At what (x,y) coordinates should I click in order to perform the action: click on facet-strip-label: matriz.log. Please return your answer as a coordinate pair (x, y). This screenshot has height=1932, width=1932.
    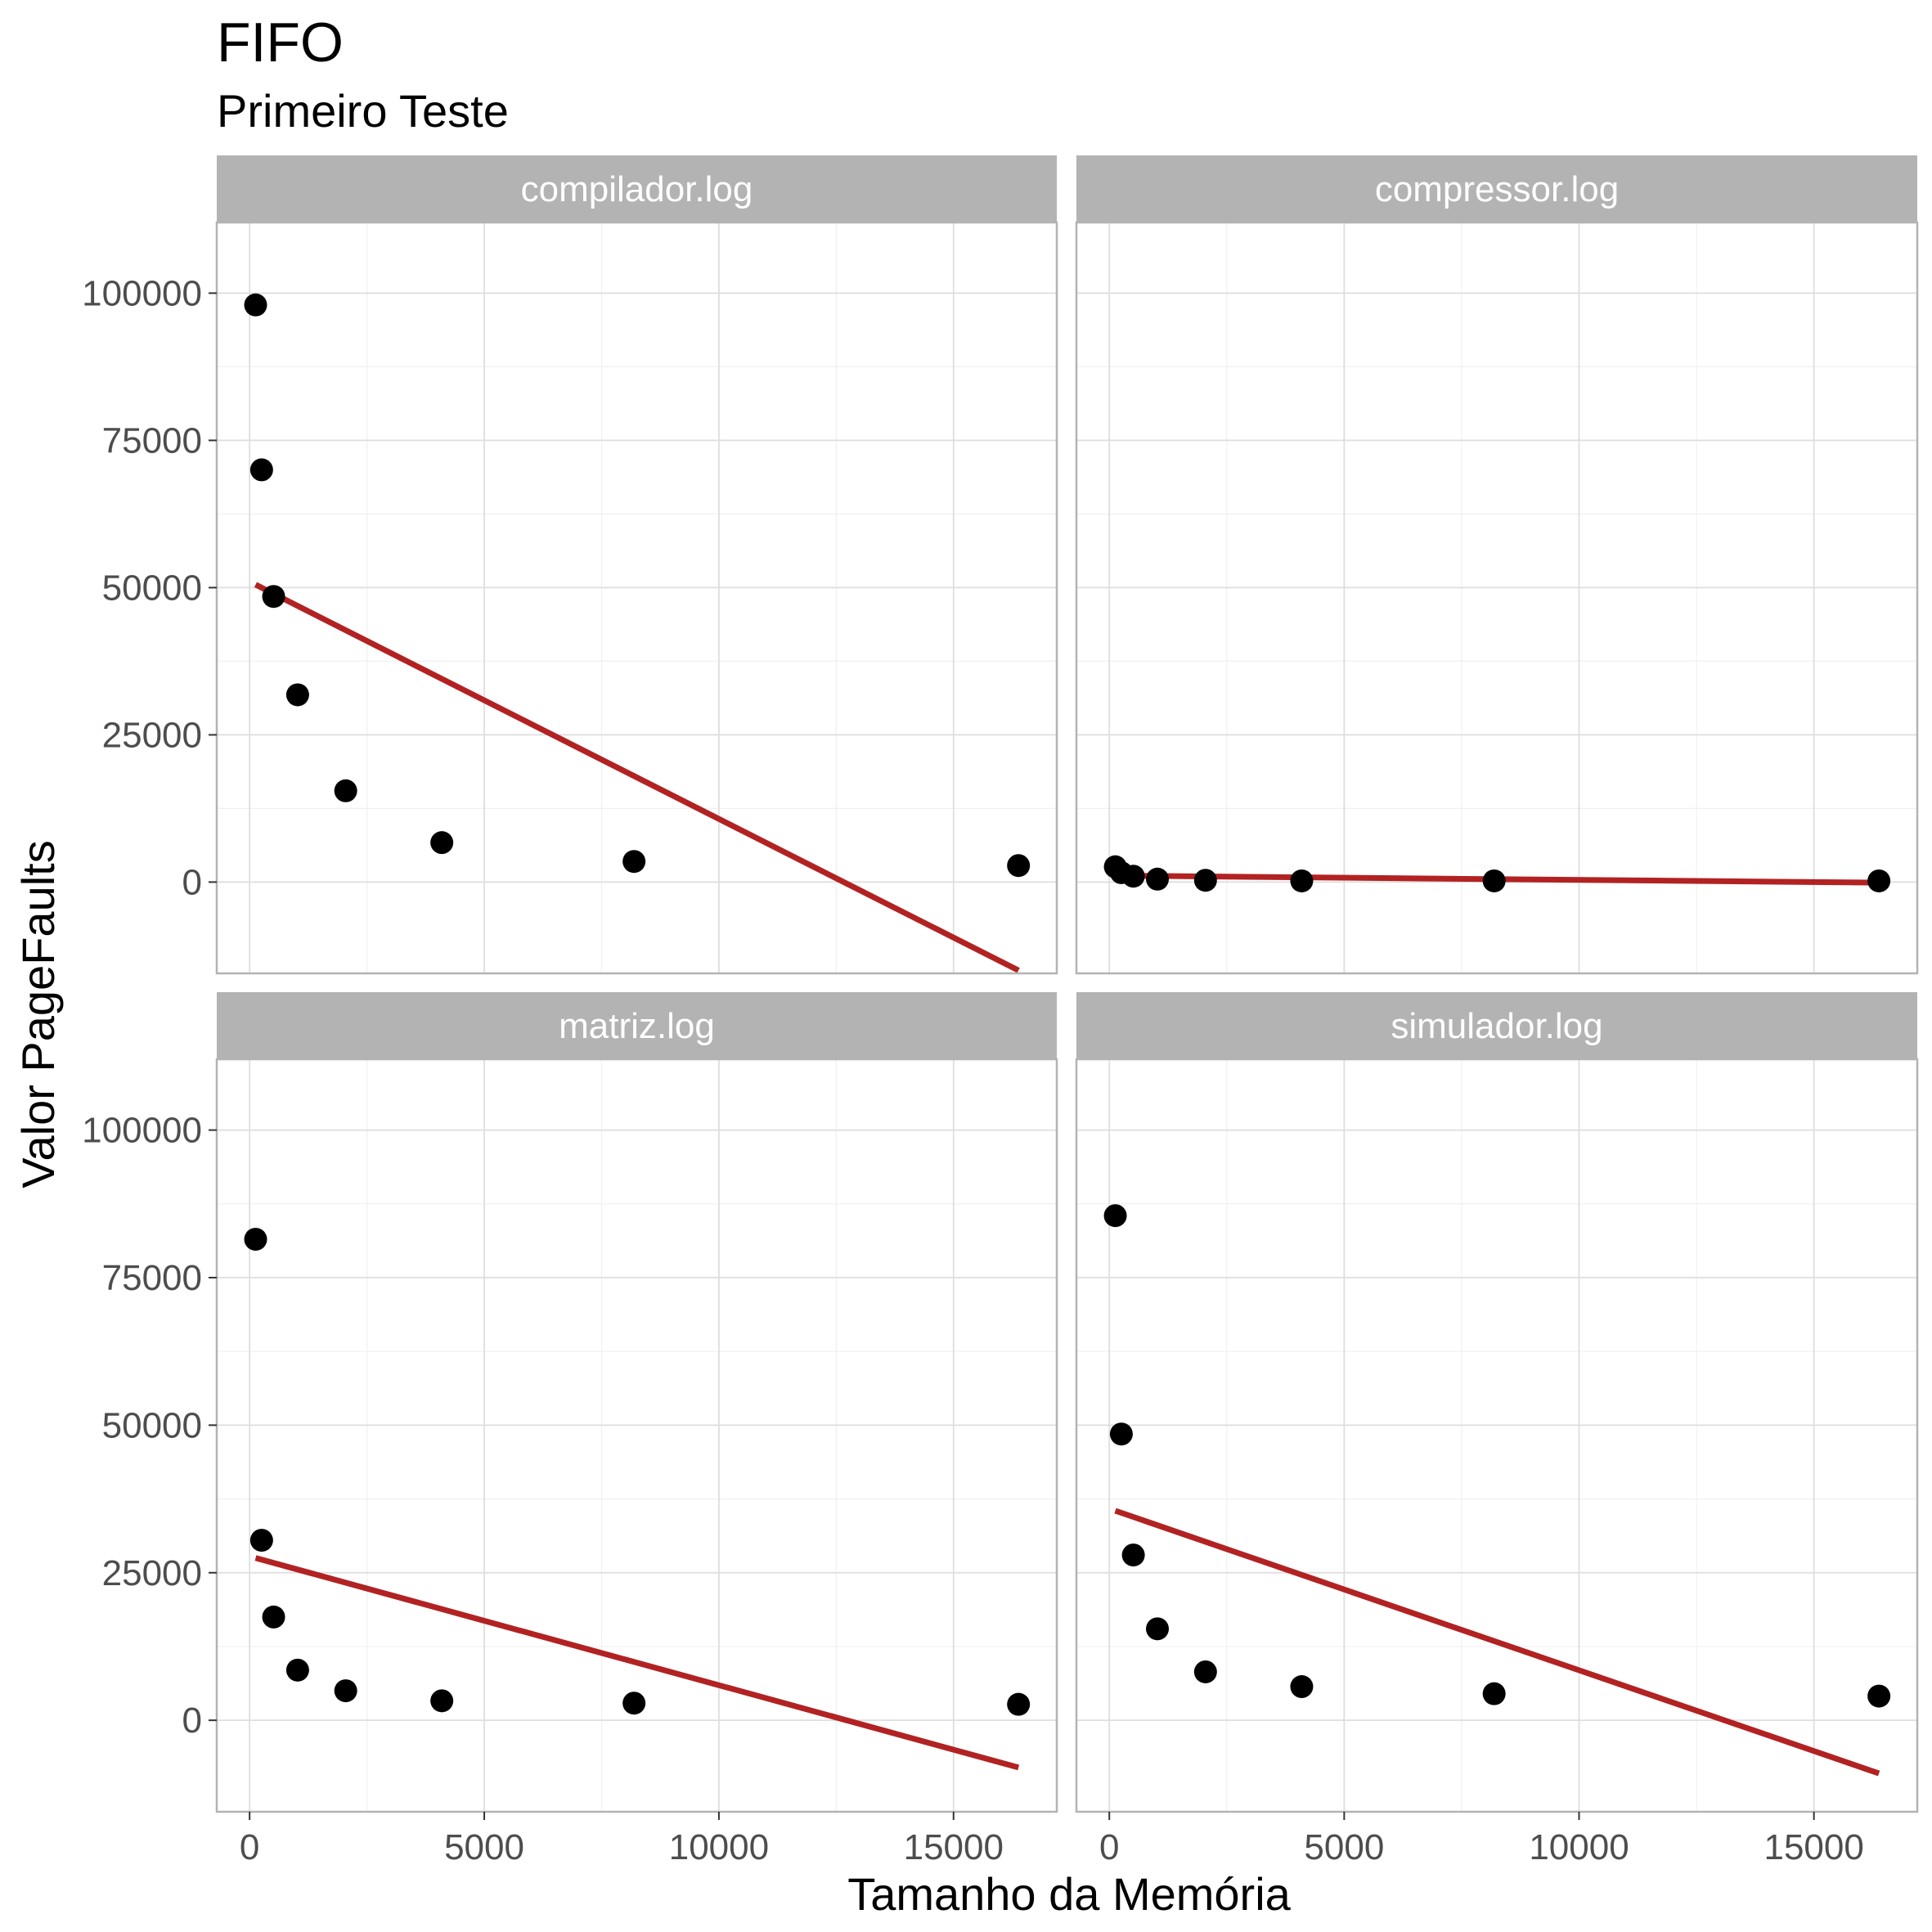
    Looking at the image, I should click on (637, 1026).